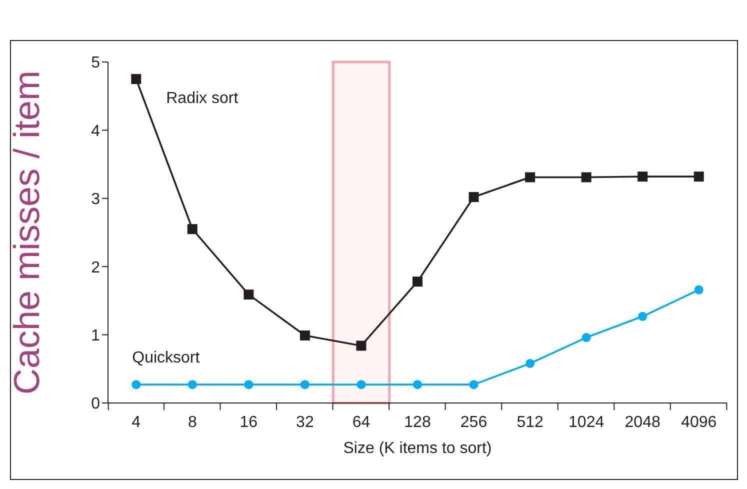 This screenshot has width=747, height=489. I want to click on x-tick-label: 4, so click(136, 422).